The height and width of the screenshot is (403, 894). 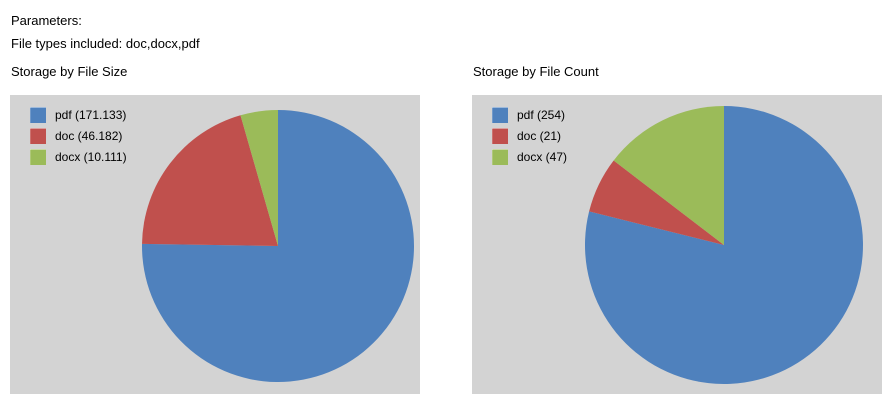 I want to click on legend-item-doc: doc (21), so click(x=529, y=135).